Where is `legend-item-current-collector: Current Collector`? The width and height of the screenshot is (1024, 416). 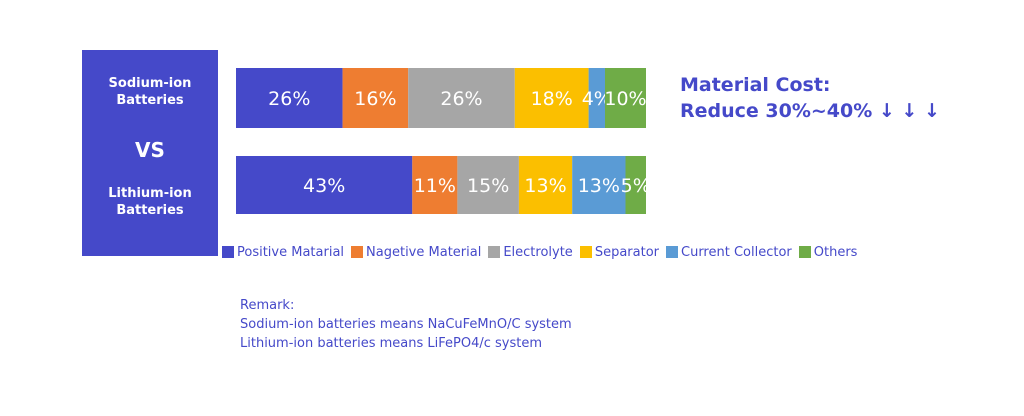 legend-item-current-collector: Current Collector is located at coordinates (729, 252).